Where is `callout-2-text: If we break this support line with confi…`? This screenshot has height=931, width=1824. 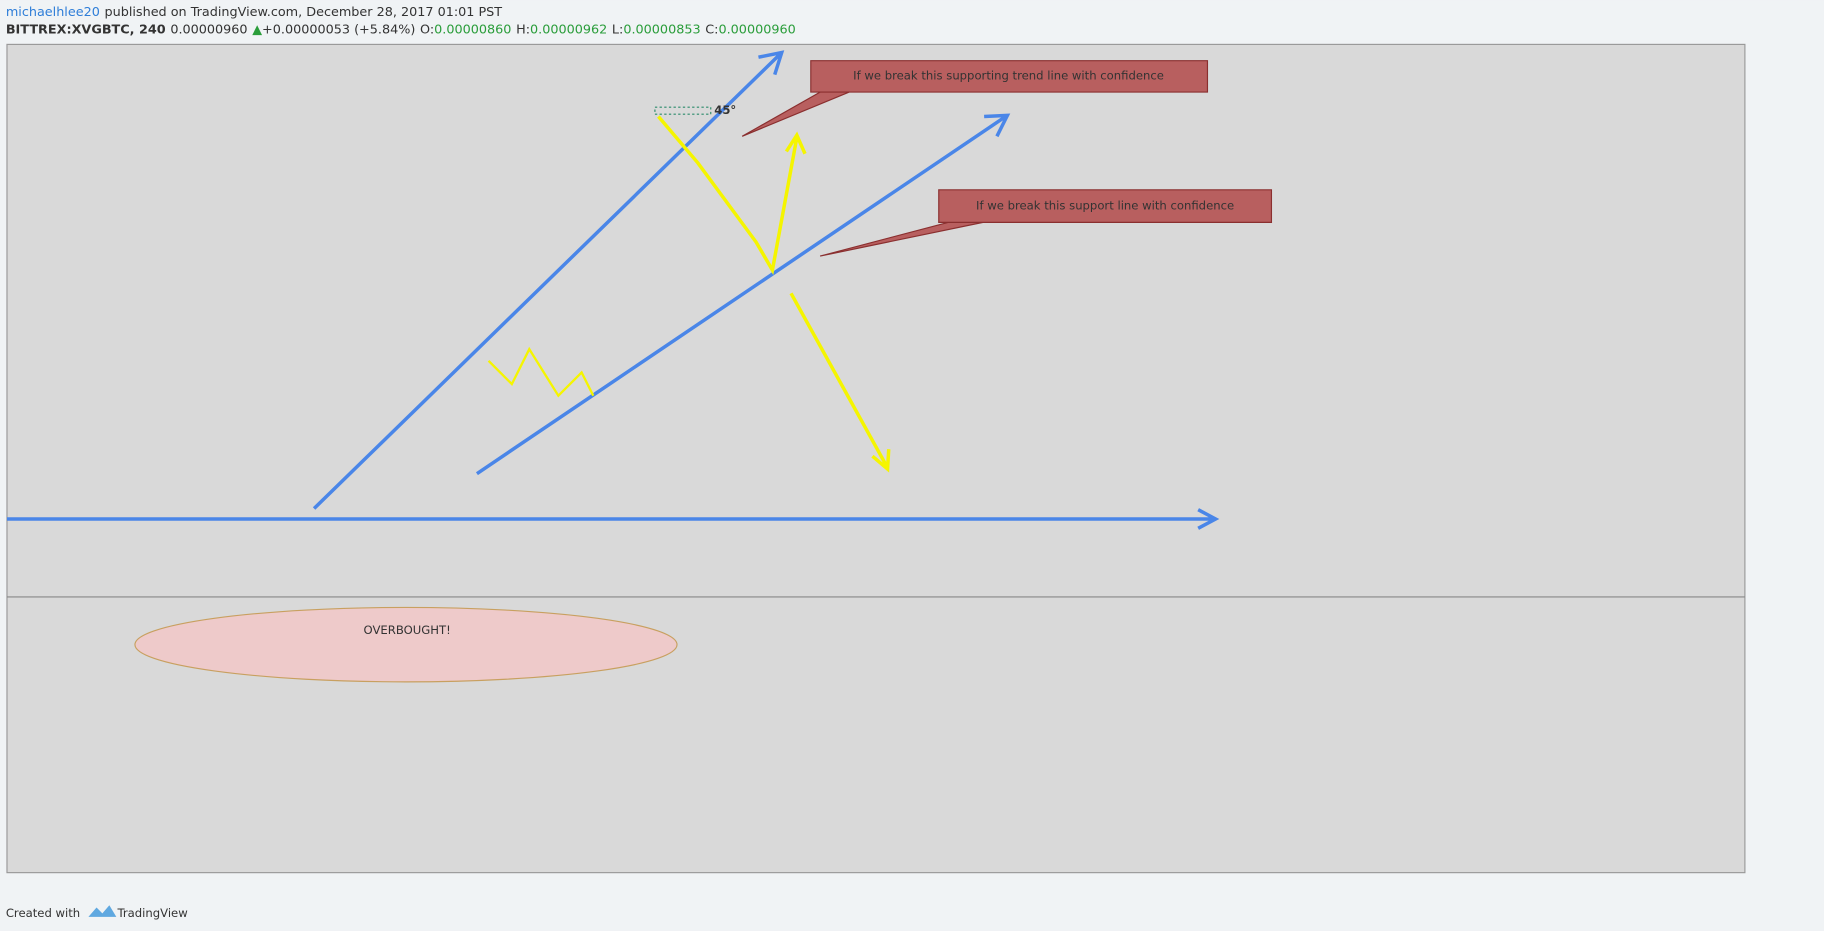
callout-2-text: If we break this support line with confi… is located at coordinates (1105, 206).